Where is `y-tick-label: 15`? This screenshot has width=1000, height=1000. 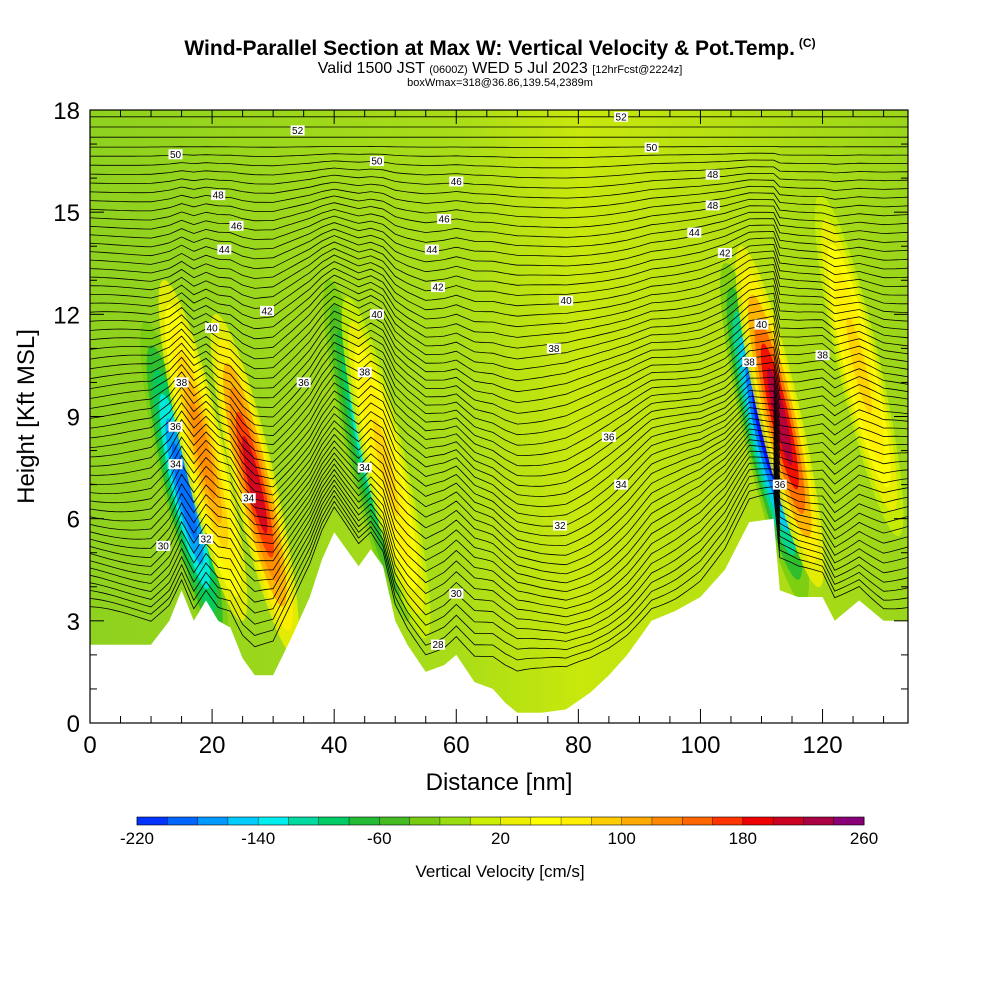 y-tick-label: 15 is located at coordinates (66, 213).